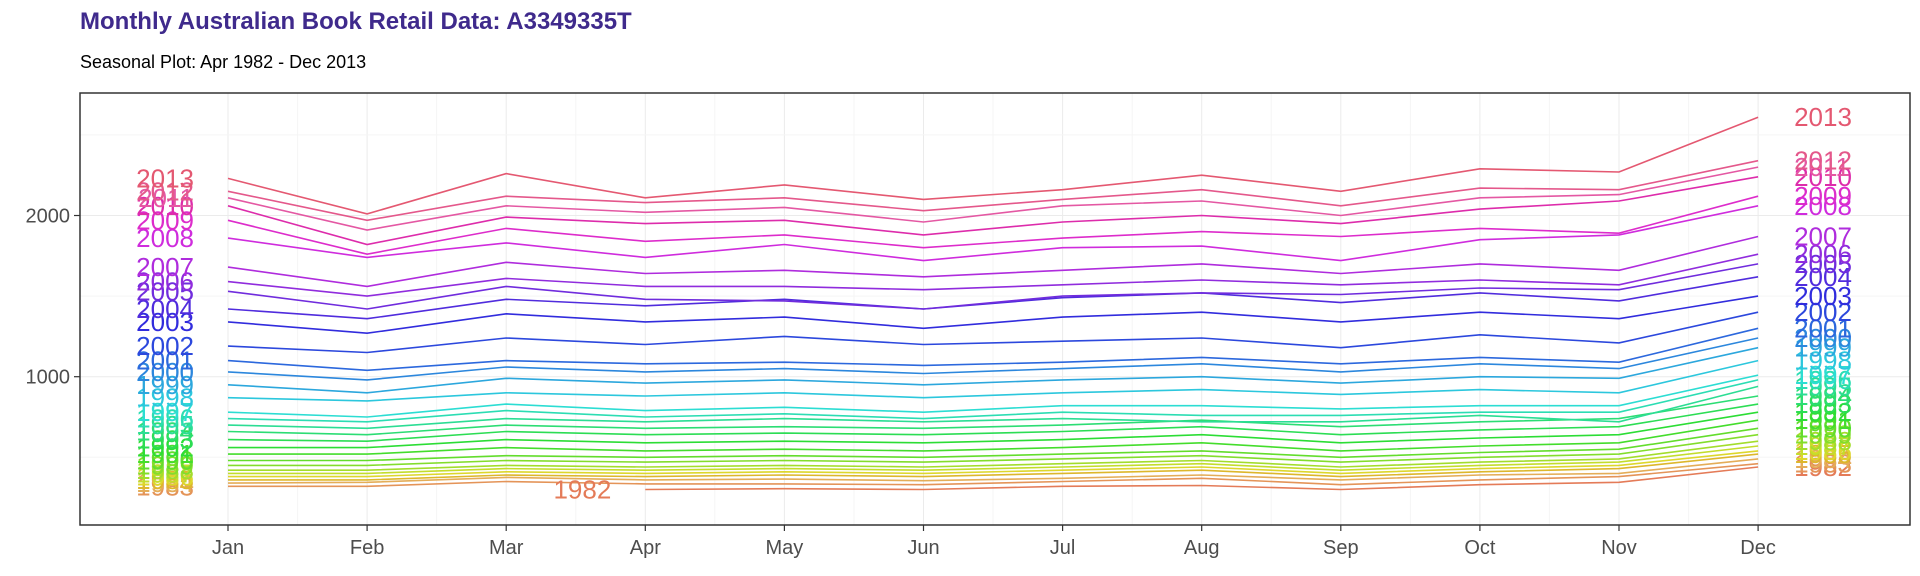 The width and height of the screenshot is (1920, 576). I want to click on series-line-2001, so click(993, 349).